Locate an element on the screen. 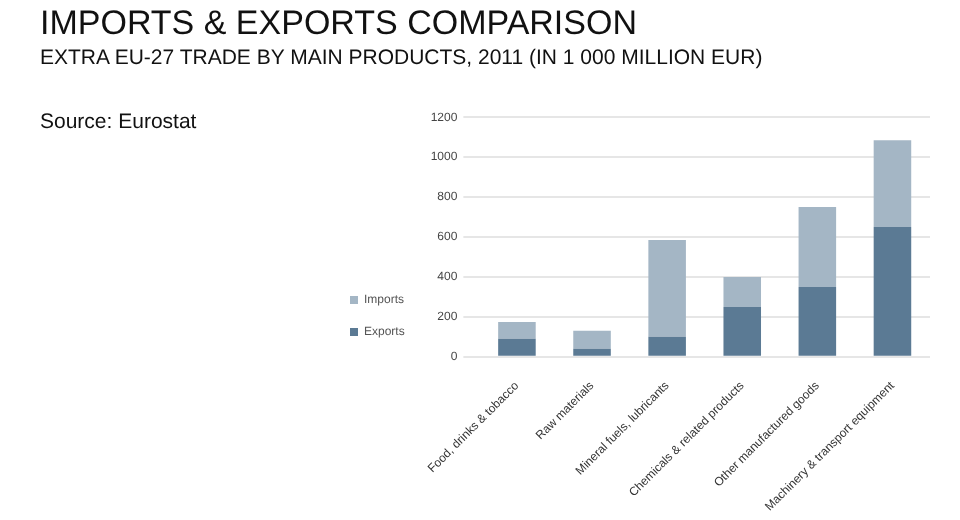 This screenshot has width=960, height=520. source-note: Source: Eurostat is located at coordinates (118, 122).